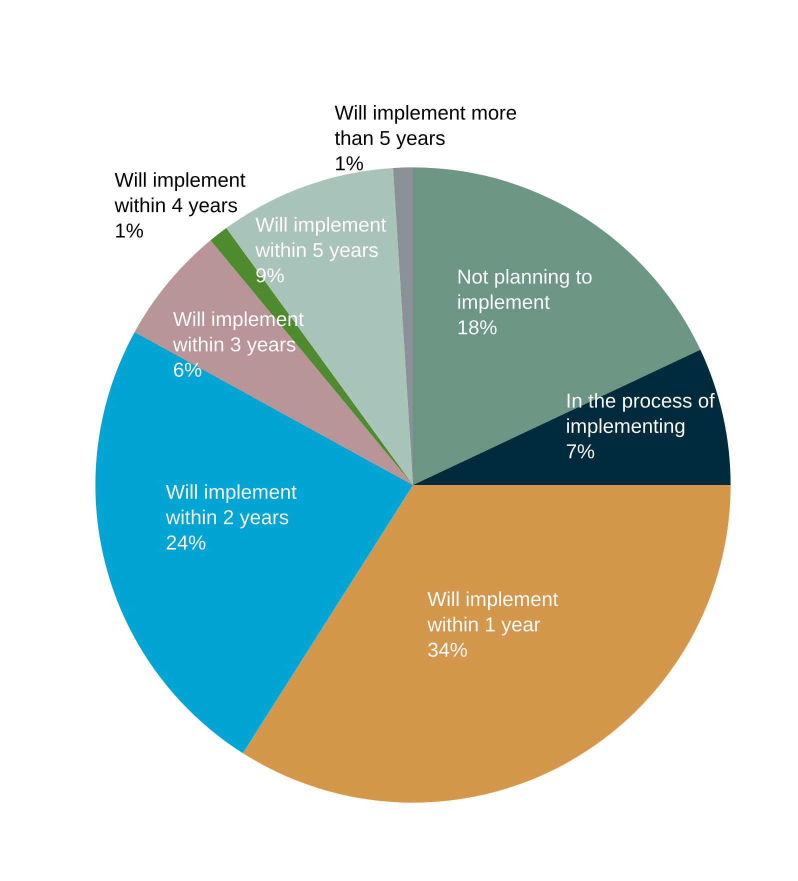 The height and width of the screenshot is (881, 798). What do you see at coordinates (492, 613) in the screenshot?
I see `slice-label: Will implement within 1 year` at bounding box center [492, 613].